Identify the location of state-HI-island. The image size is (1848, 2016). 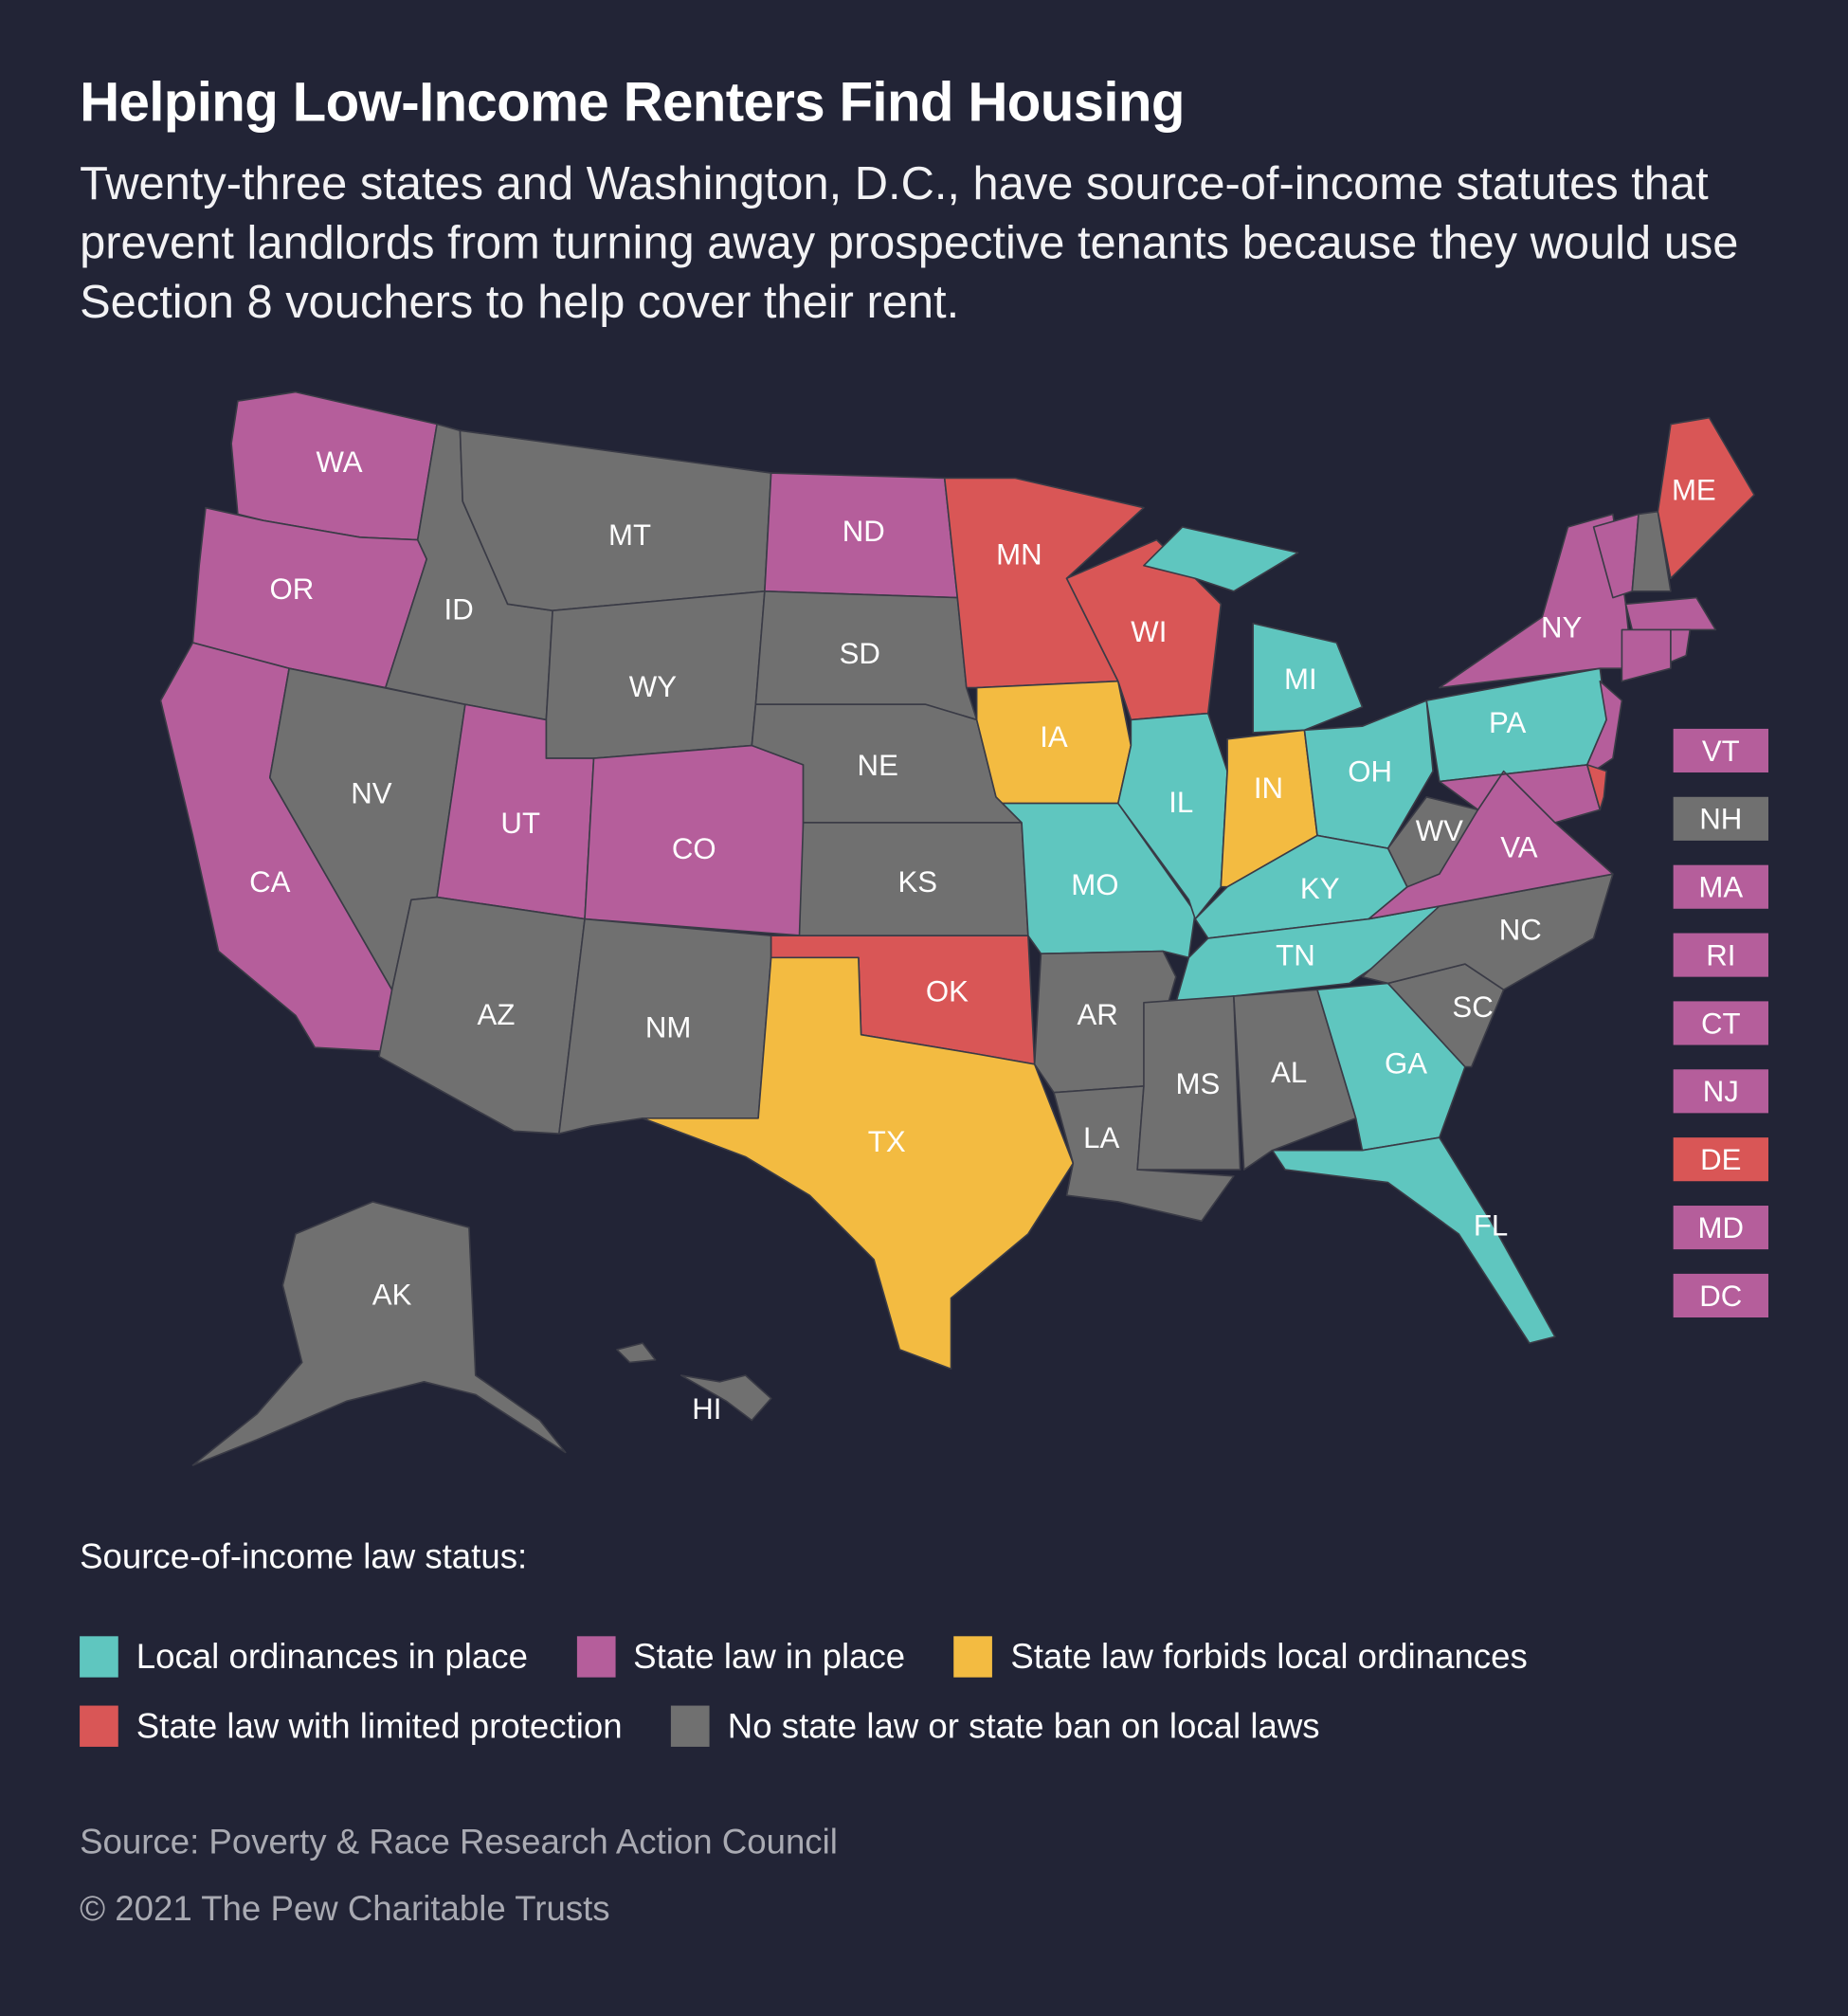
(725, 1398).